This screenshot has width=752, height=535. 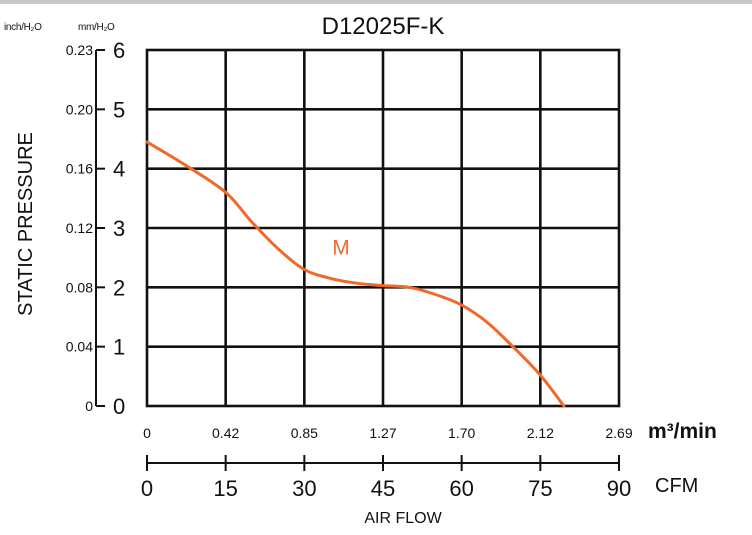 I want to click on chart-title: D12025F-K, so click(x=383, y=26).